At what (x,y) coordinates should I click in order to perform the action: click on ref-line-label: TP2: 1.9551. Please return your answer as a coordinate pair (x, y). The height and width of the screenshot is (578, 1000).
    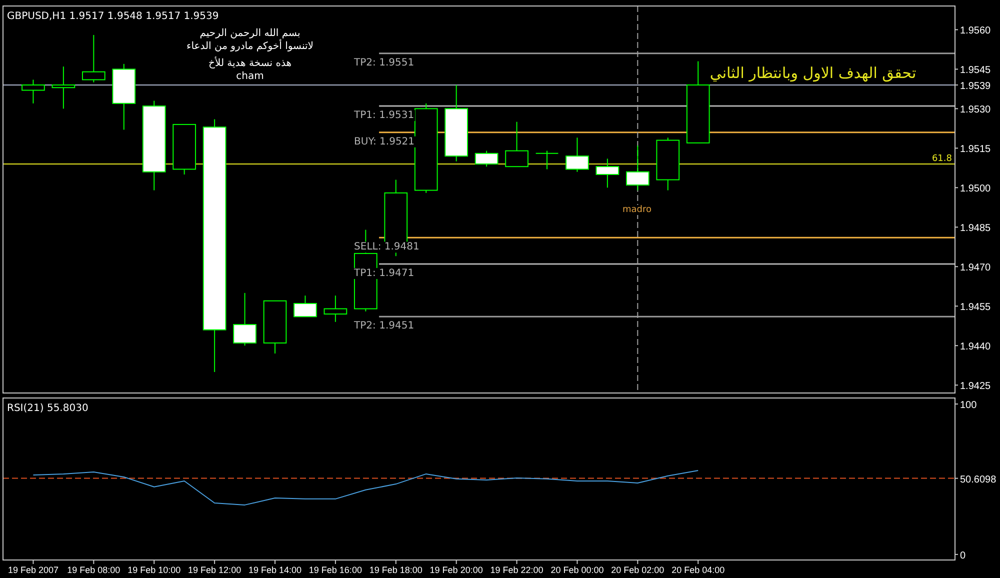
    Looking at the image, I should click on (383, 62).